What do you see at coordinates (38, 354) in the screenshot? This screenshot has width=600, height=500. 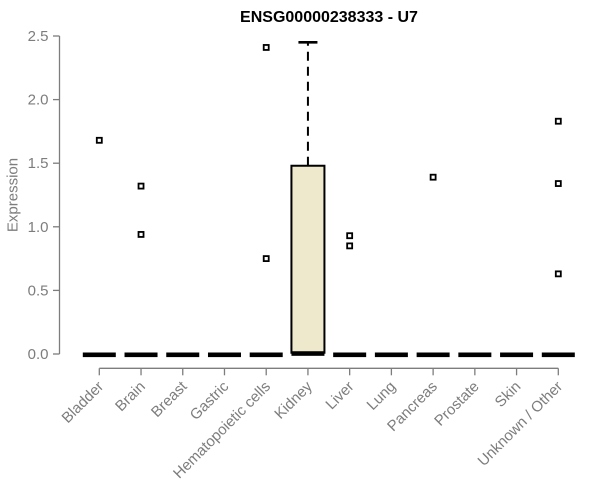 I see `y-tick-label: 0.0` at bounding box center [38, 354].